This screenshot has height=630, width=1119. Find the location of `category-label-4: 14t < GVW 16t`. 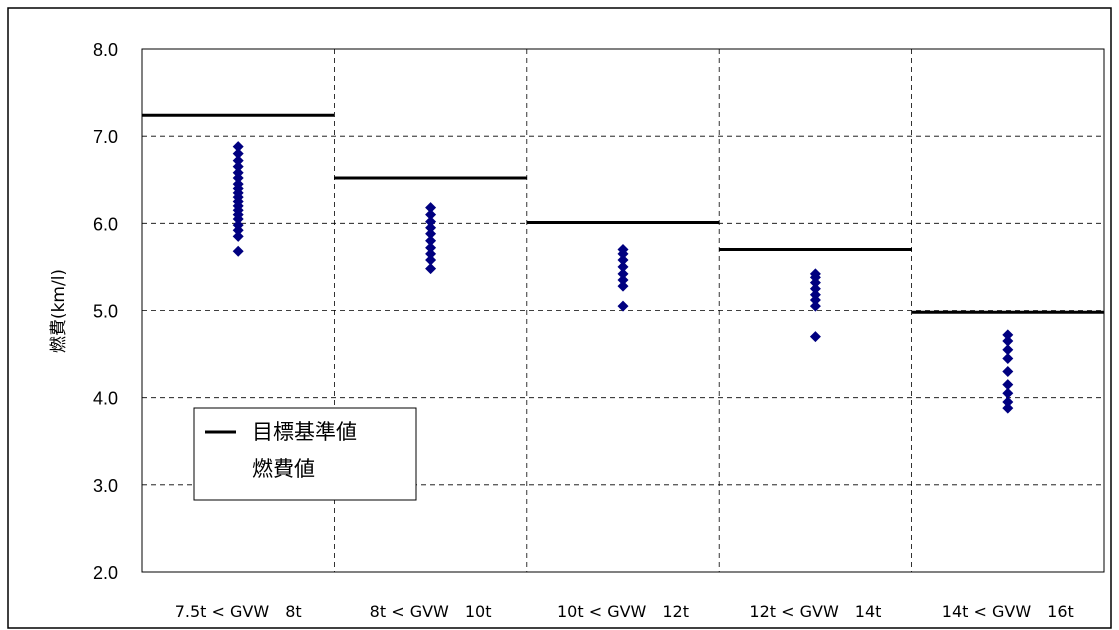

category-label-4: 14t < GVW 16t is located at coordinates (1008, 611).